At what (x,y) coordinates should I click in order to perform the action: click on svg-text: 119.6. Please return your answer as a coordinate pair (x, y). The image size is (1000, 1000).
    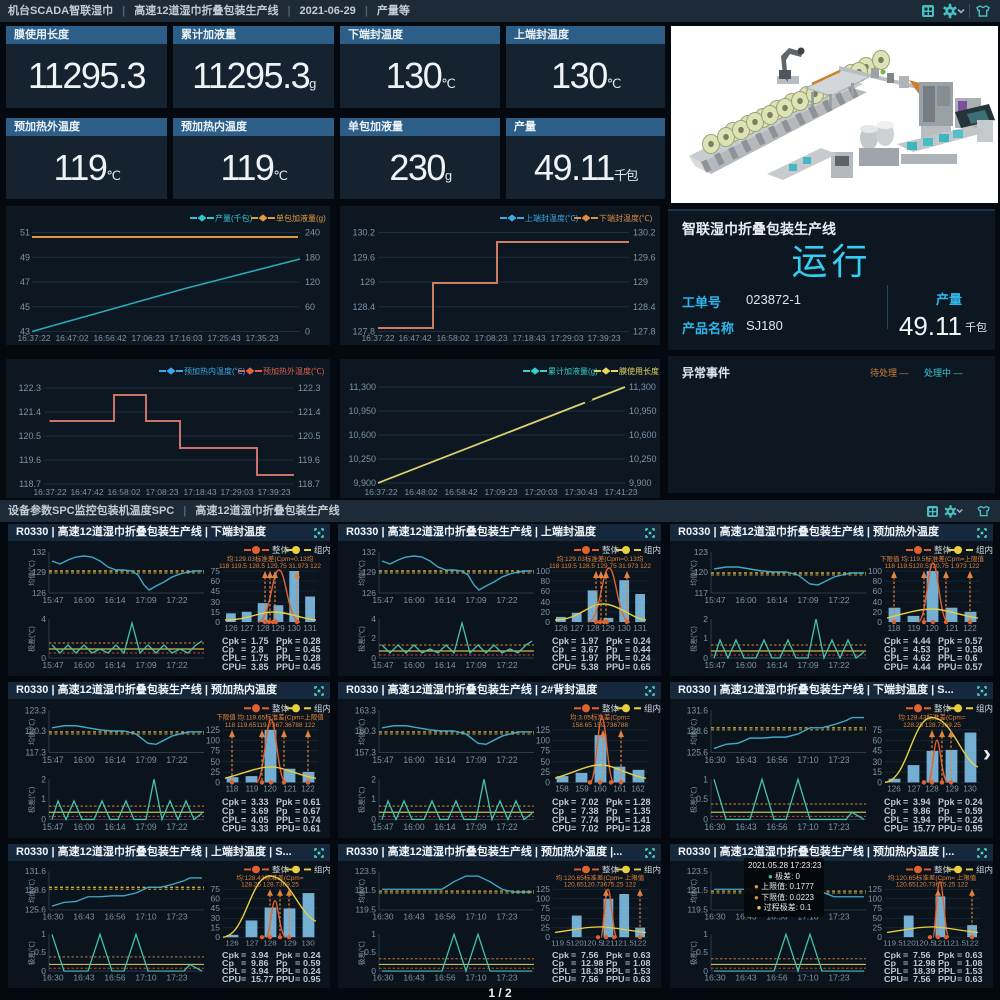
    Looking at the image, I should click on (30, 460).